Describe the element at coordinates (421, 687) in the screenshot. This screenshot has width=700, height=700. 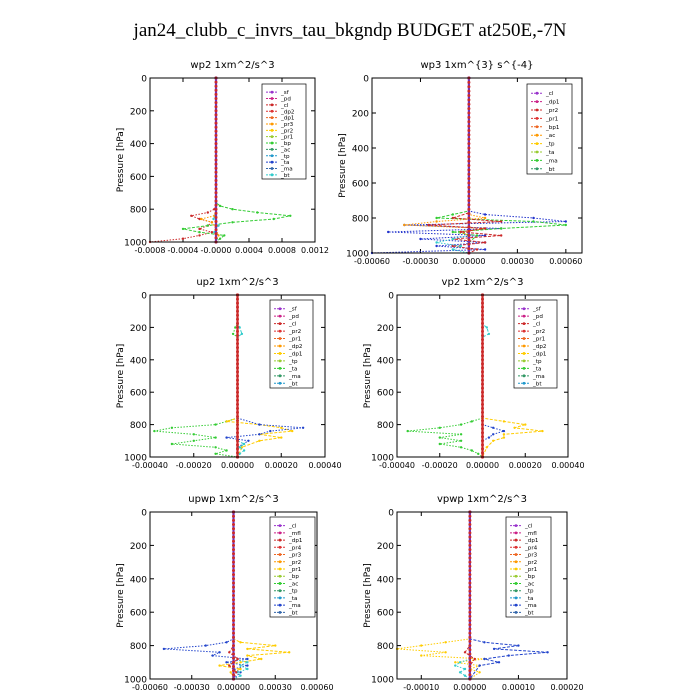
I see `x-tick-label: -0.00010` at that location.